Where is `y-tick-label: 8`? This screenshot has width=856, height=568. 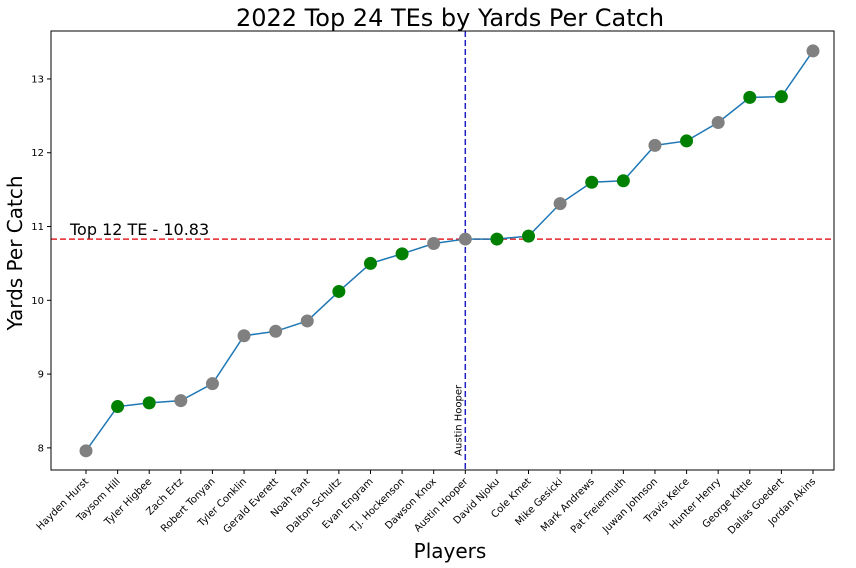
y-tick-label: 8 is located at coordinates (41, 448).